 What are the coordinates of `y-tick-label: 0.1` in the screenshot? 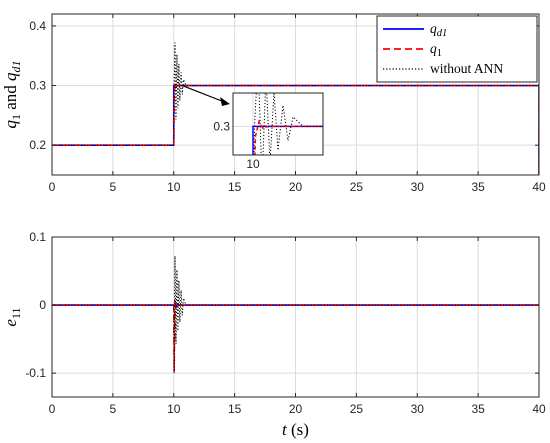 It's located at (37, 237).